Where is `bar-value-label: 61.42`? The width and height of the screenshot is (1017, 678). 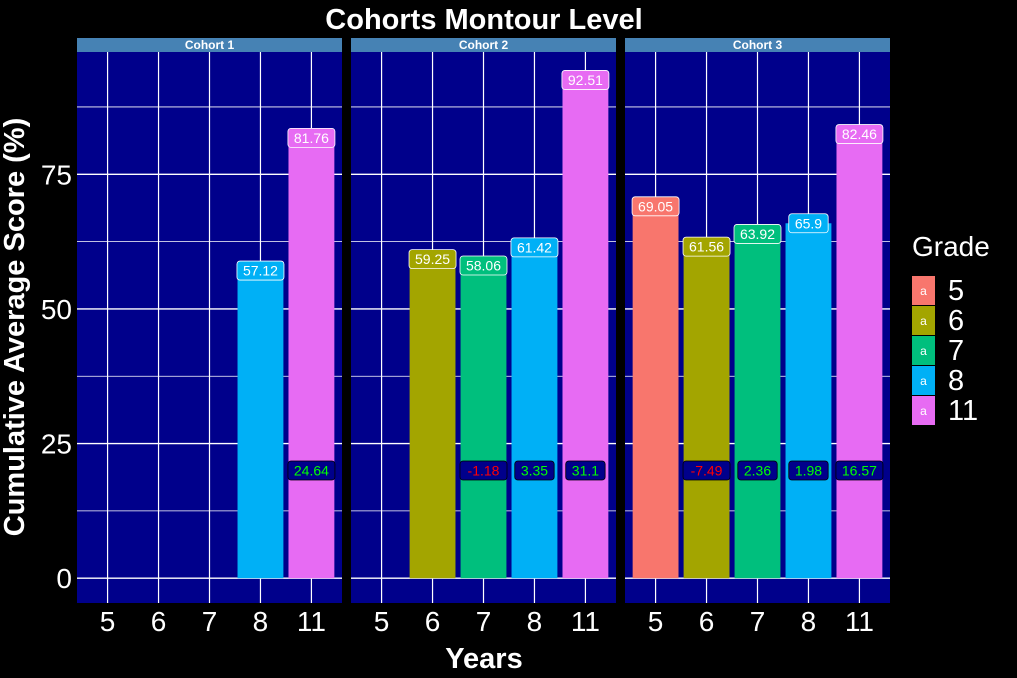
bar-value-label: 61.42 is located at coordinates (534, 247).